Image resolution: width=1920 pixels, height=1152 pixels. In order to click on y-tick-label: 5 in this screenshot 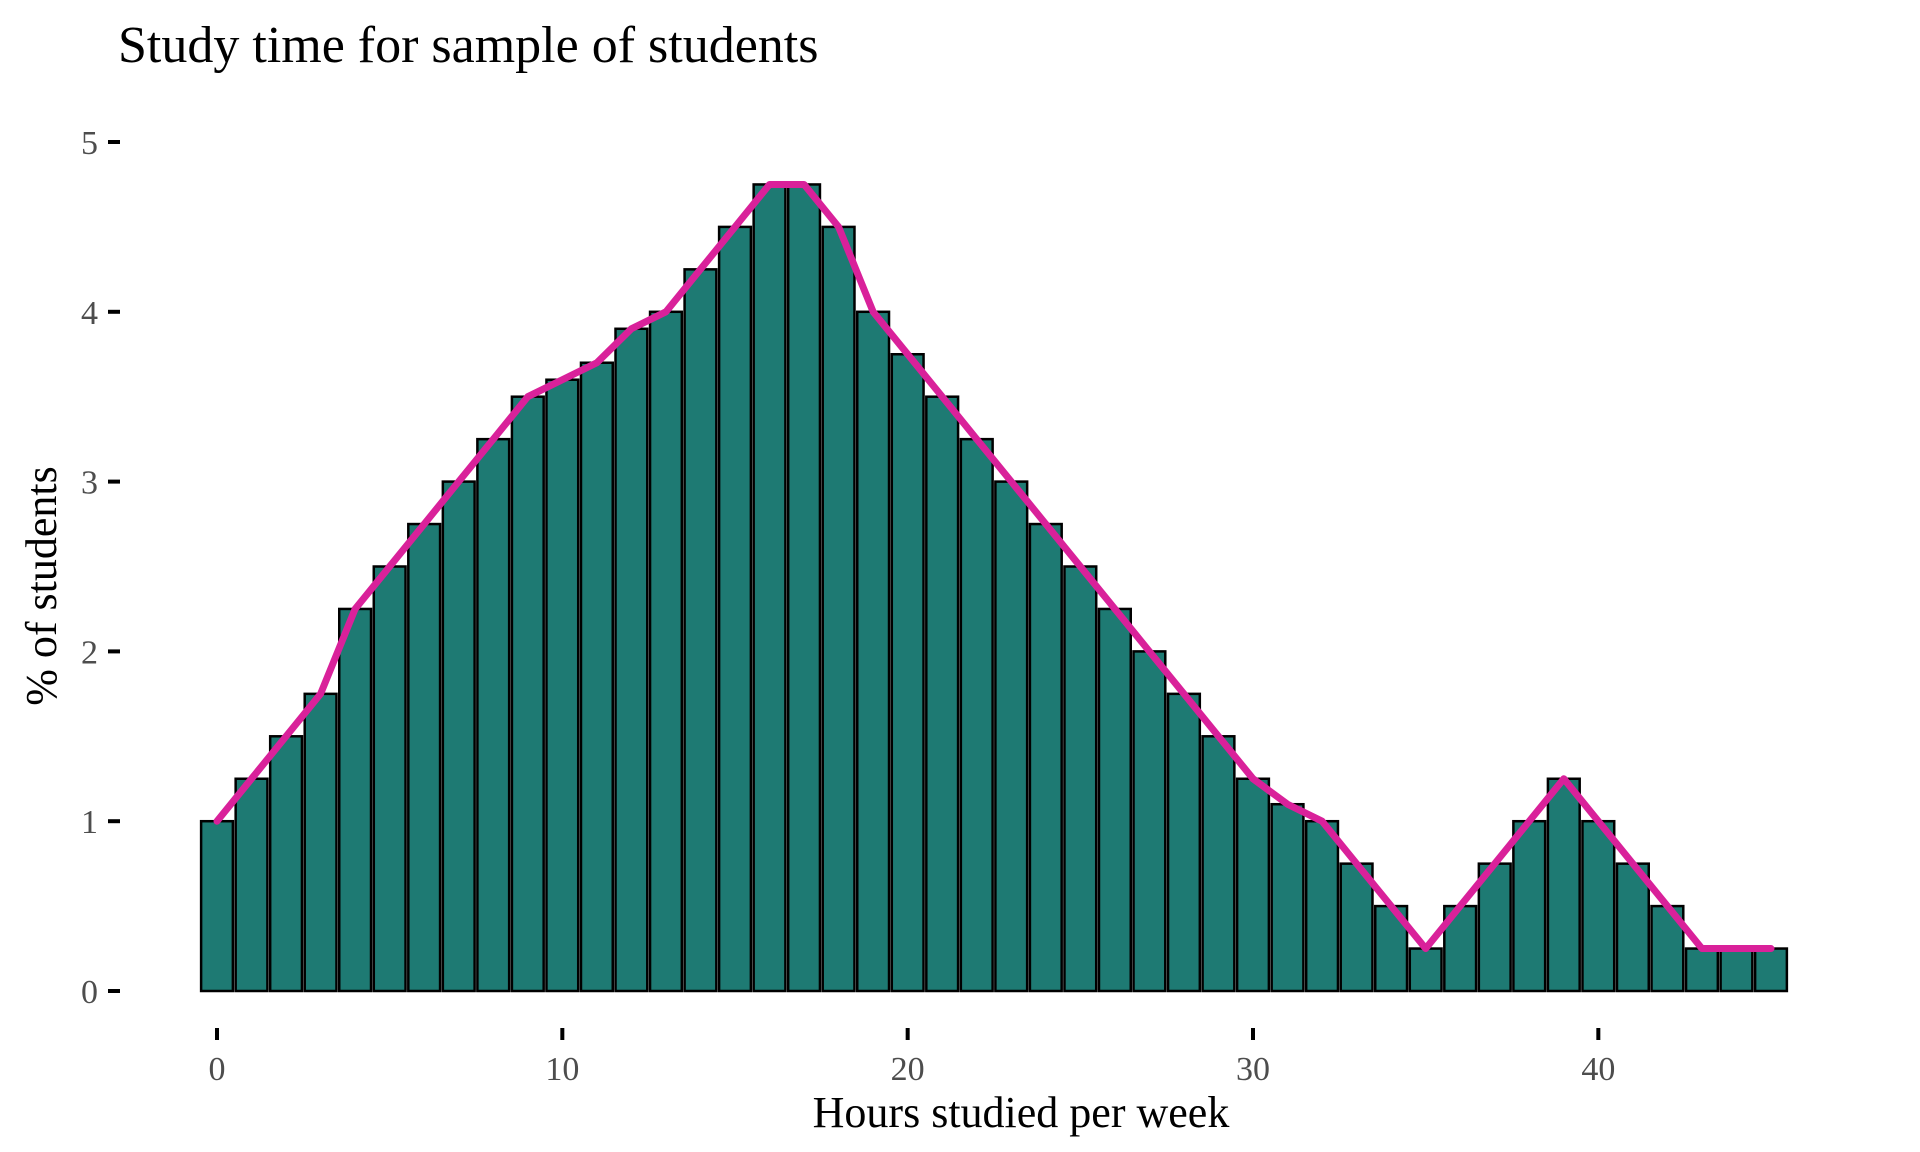, I will do `click(89, 143)`.